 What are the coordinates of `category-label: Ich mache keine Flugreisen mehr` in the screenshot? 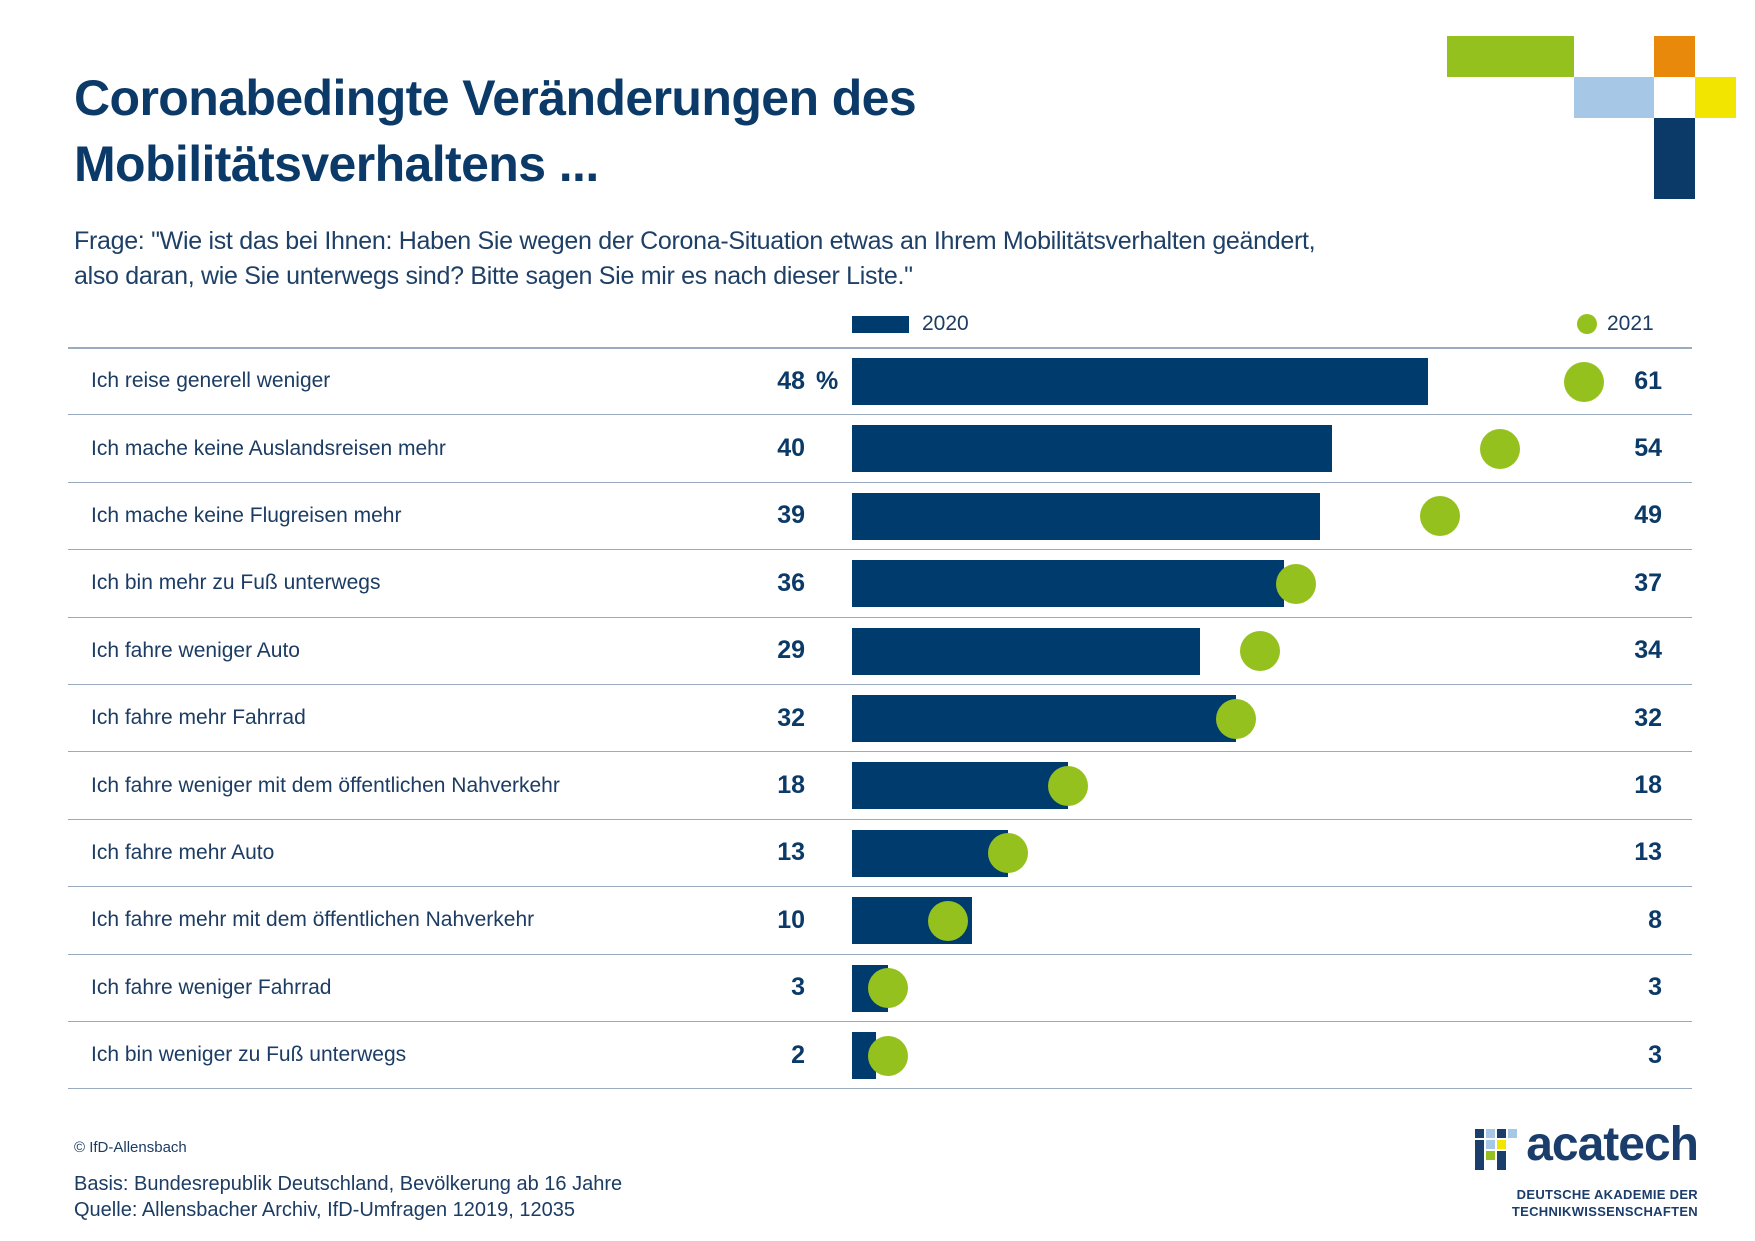 It's located at (246, 515).